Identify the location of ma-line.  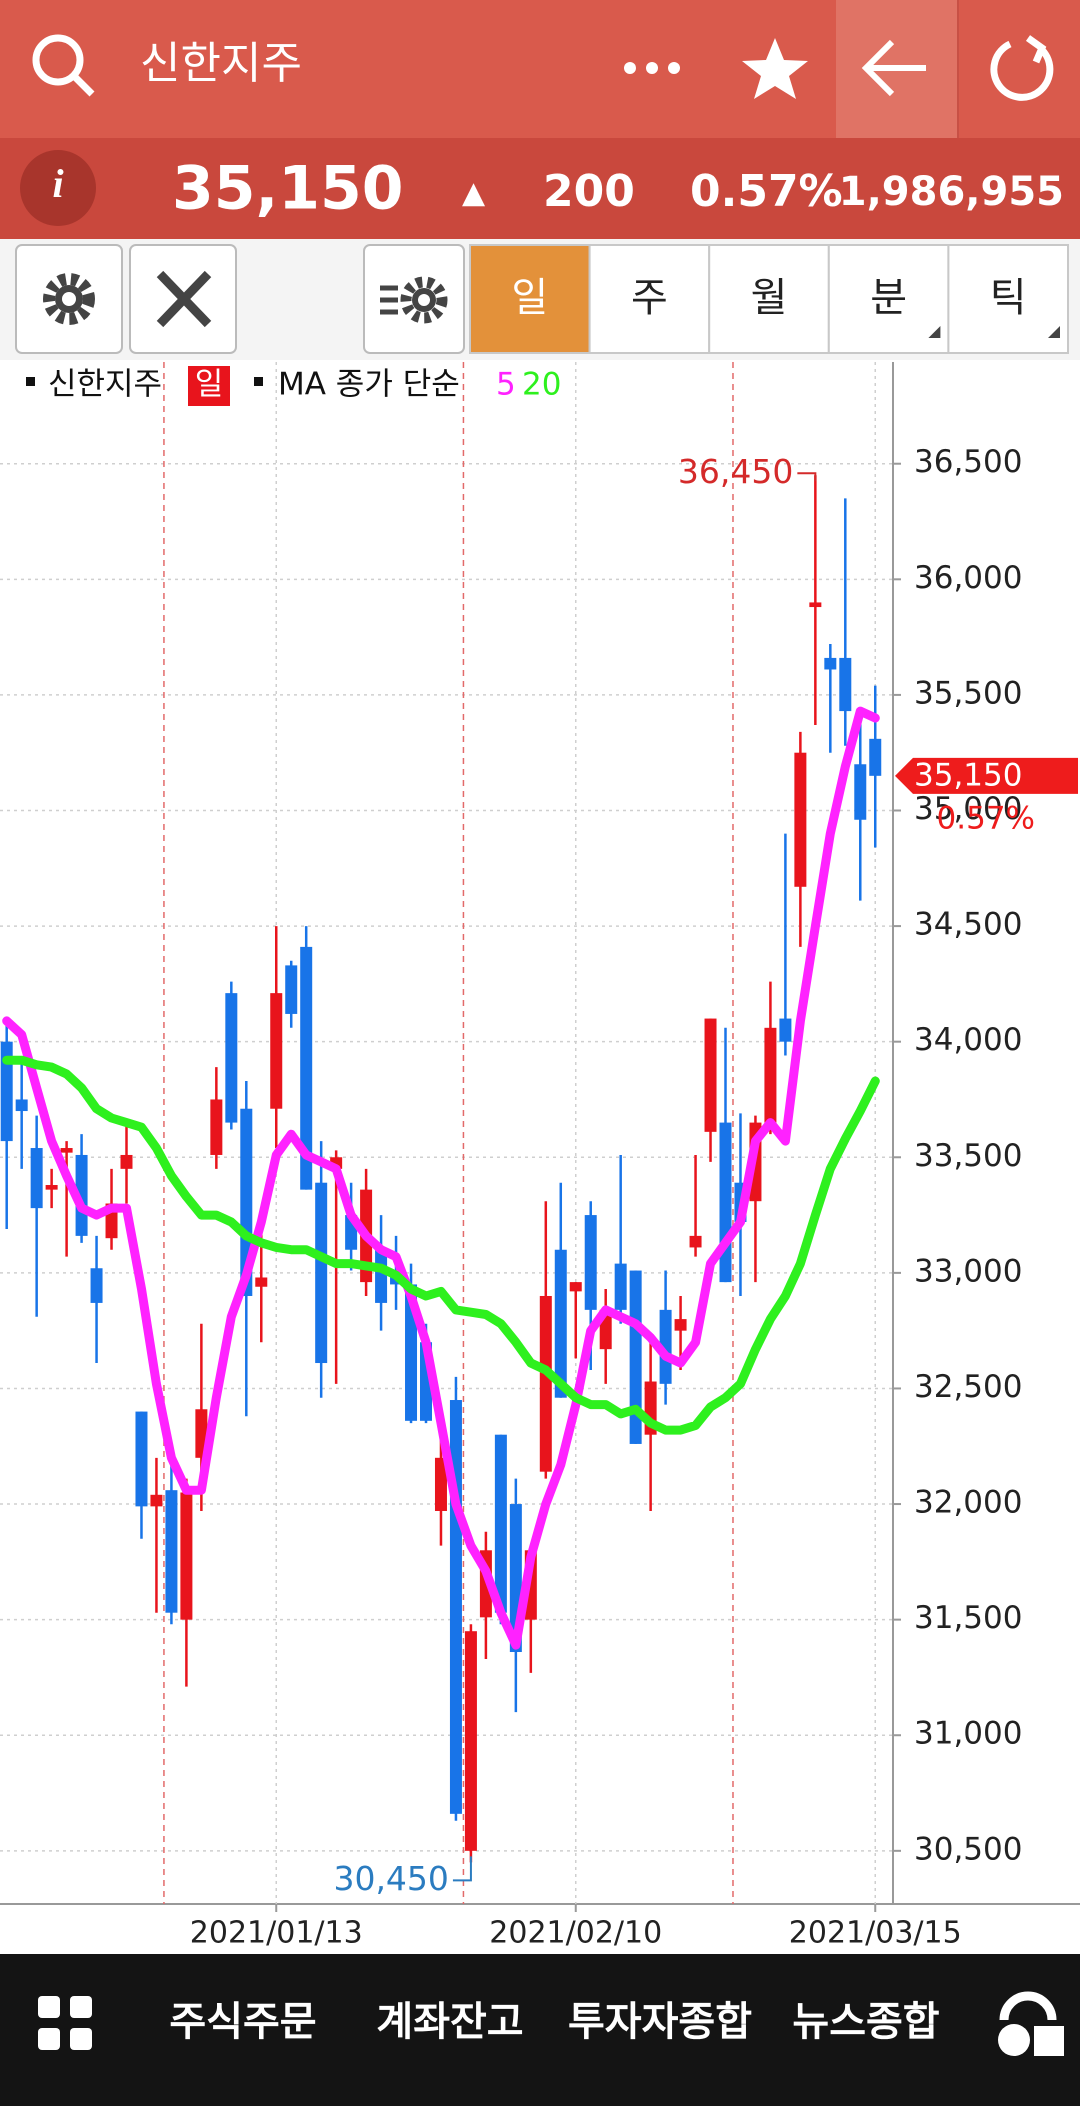
(441, 1245).